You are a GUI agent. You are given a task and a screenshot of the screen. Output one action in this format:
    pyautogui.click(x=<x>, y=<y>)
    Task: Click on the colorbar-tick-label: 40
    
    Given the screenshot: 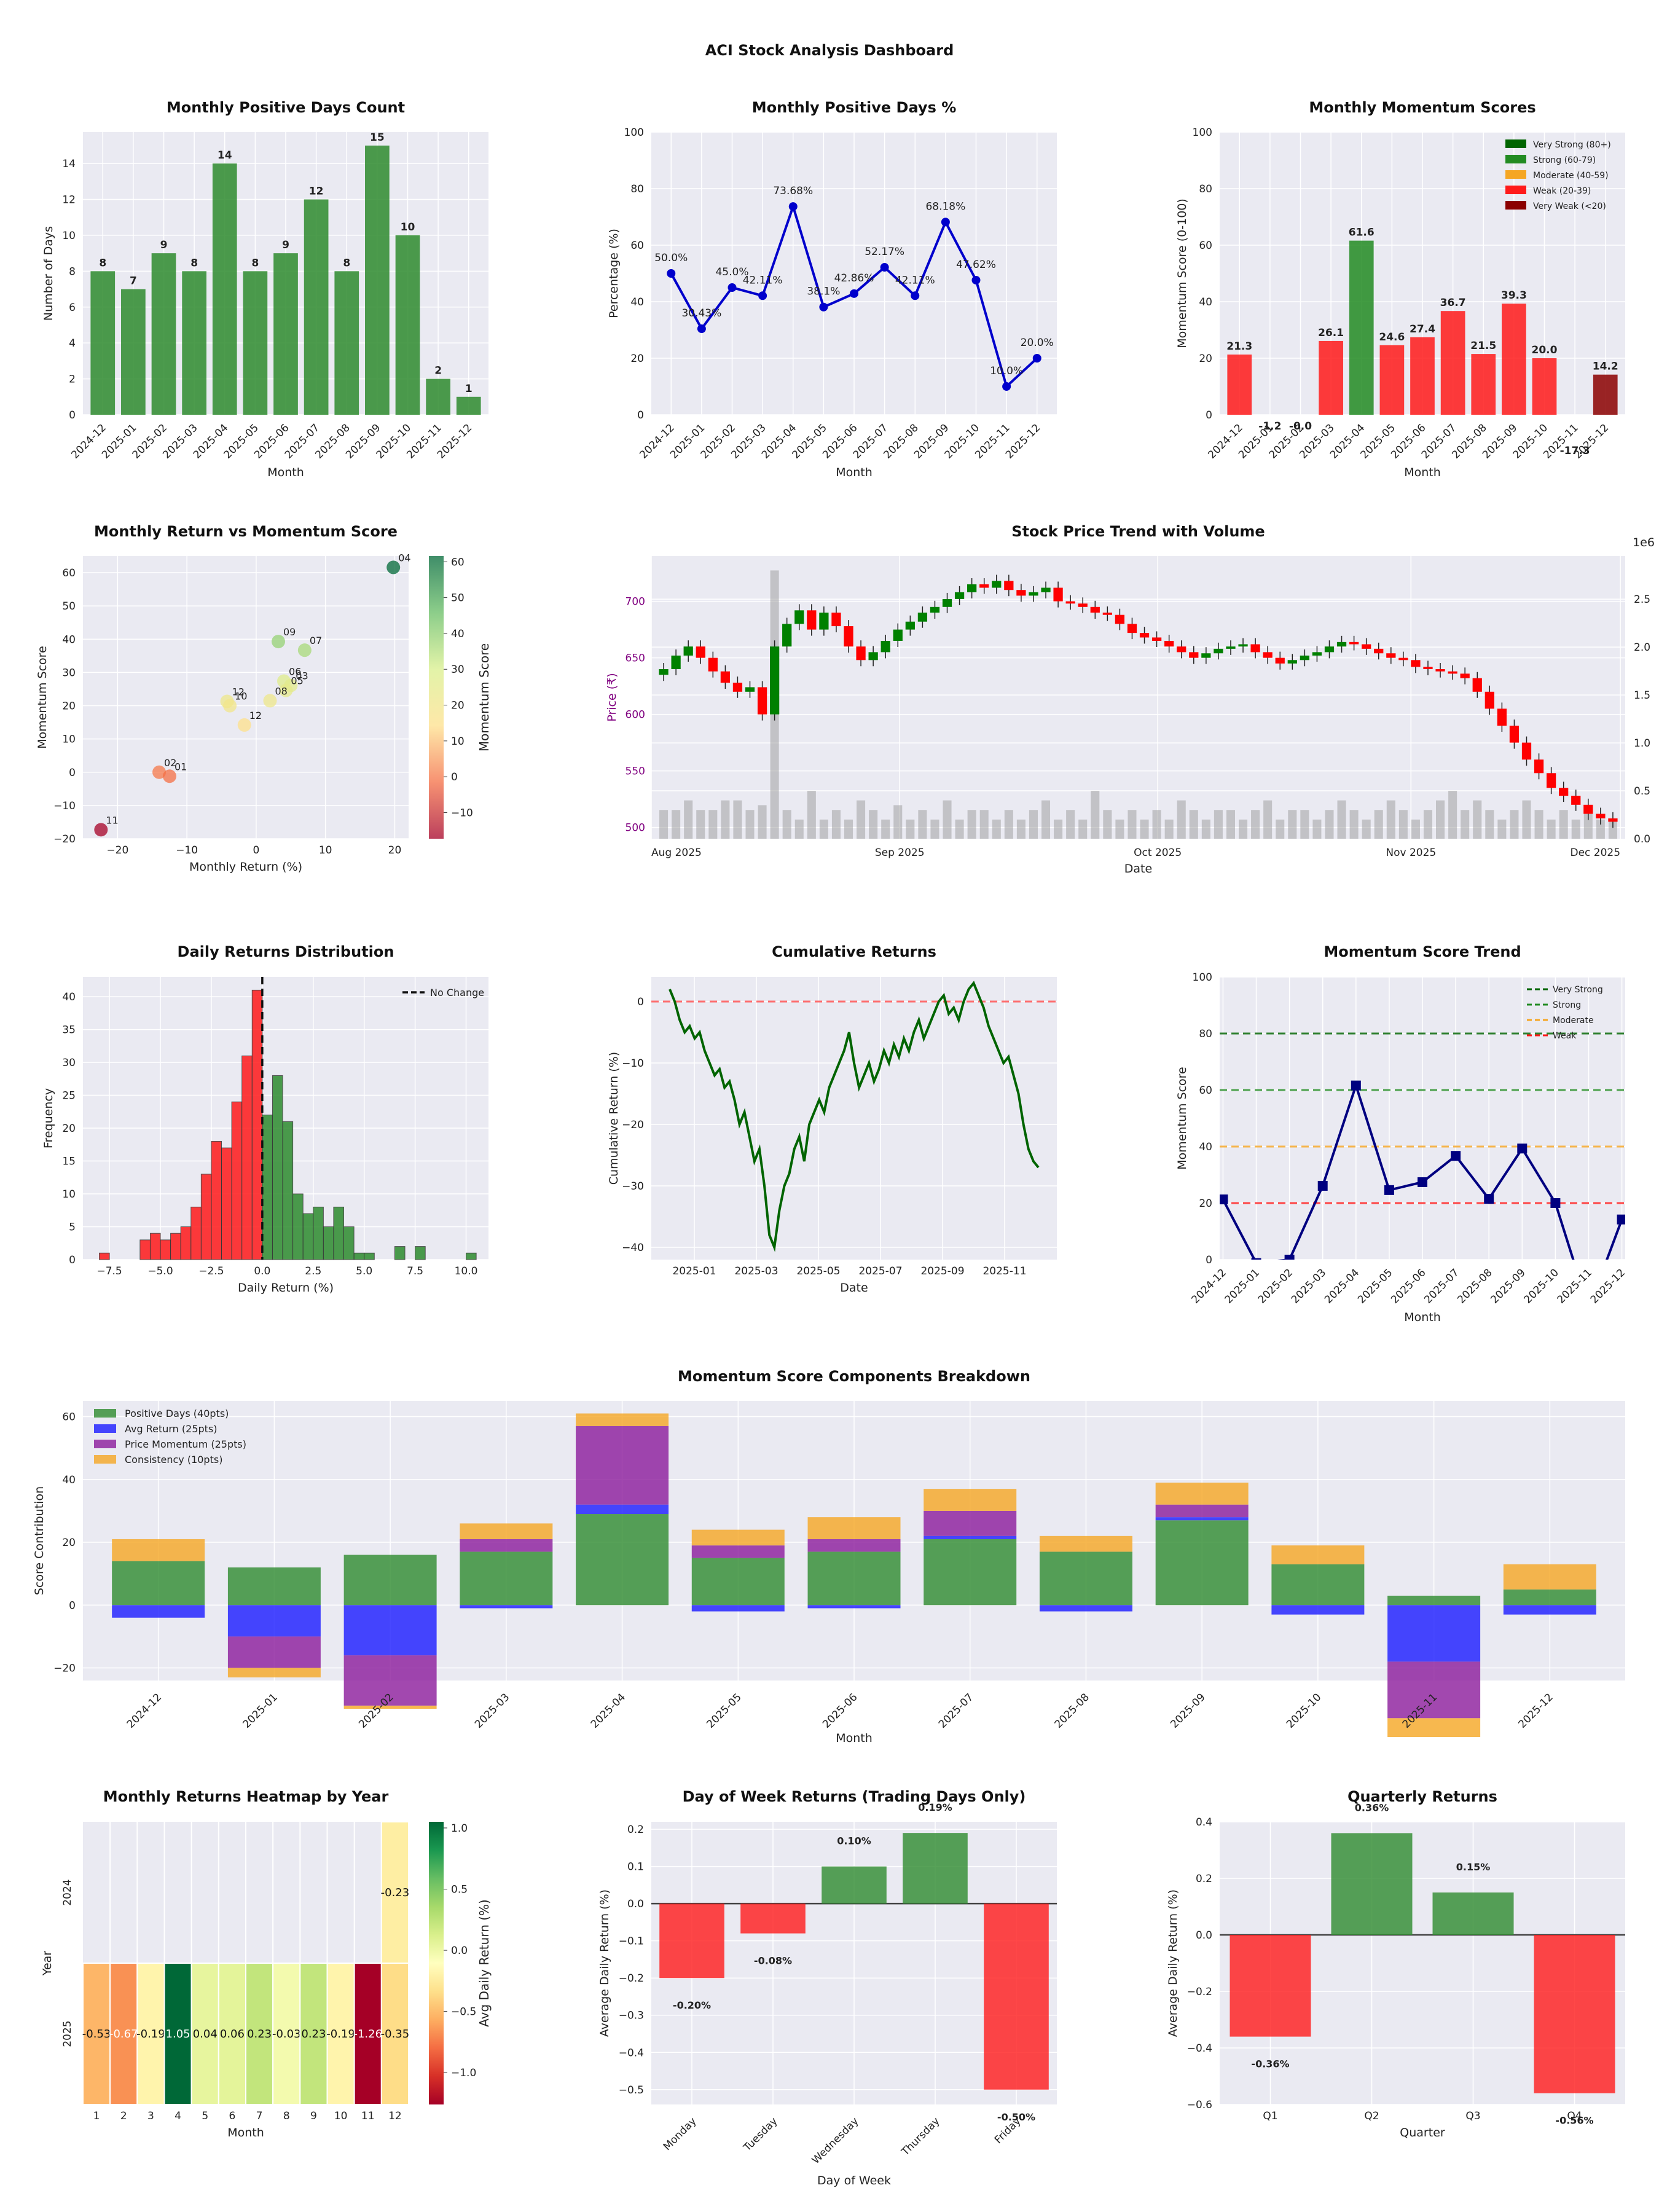 What is the action you would take?
    pyautogui.click(x=458, y=634)
    